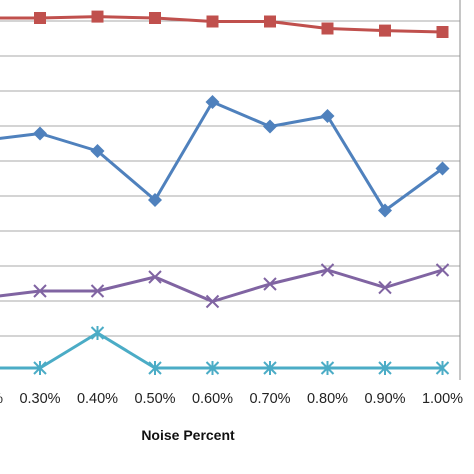 The height and width of the screenshot is (474, 474). Describe the element at coordinates (39, 399) in the screenshot. I see `x-tick-label: 0.30%` at that location.